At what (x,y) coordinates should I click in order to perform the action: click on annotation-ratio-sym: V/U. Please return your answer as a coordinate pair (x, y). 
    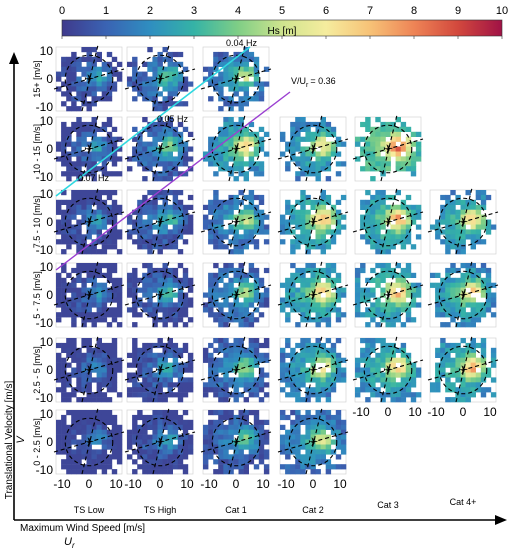
    Looking at the image, I should click on (298, 81).